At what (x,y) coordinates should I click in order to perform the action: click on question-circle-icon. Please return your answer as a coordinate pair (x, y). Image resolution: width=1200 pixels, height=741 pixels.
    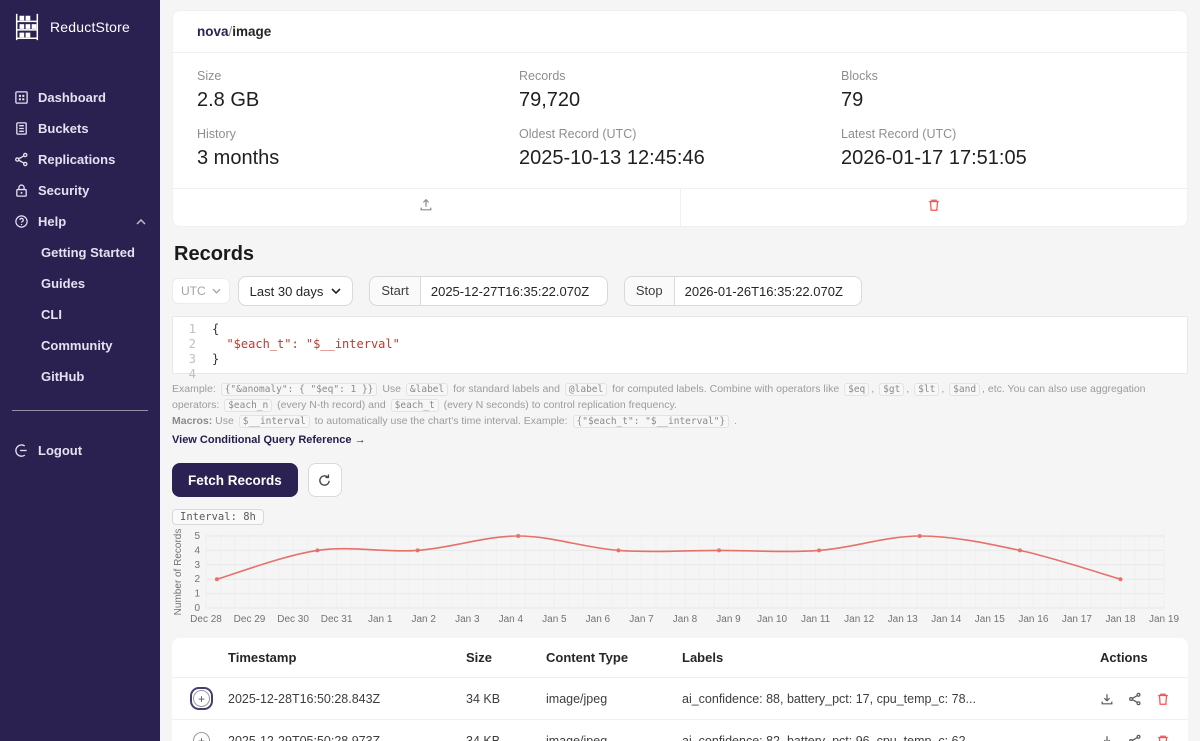
    Looking at the image, I should click on (21, 221).